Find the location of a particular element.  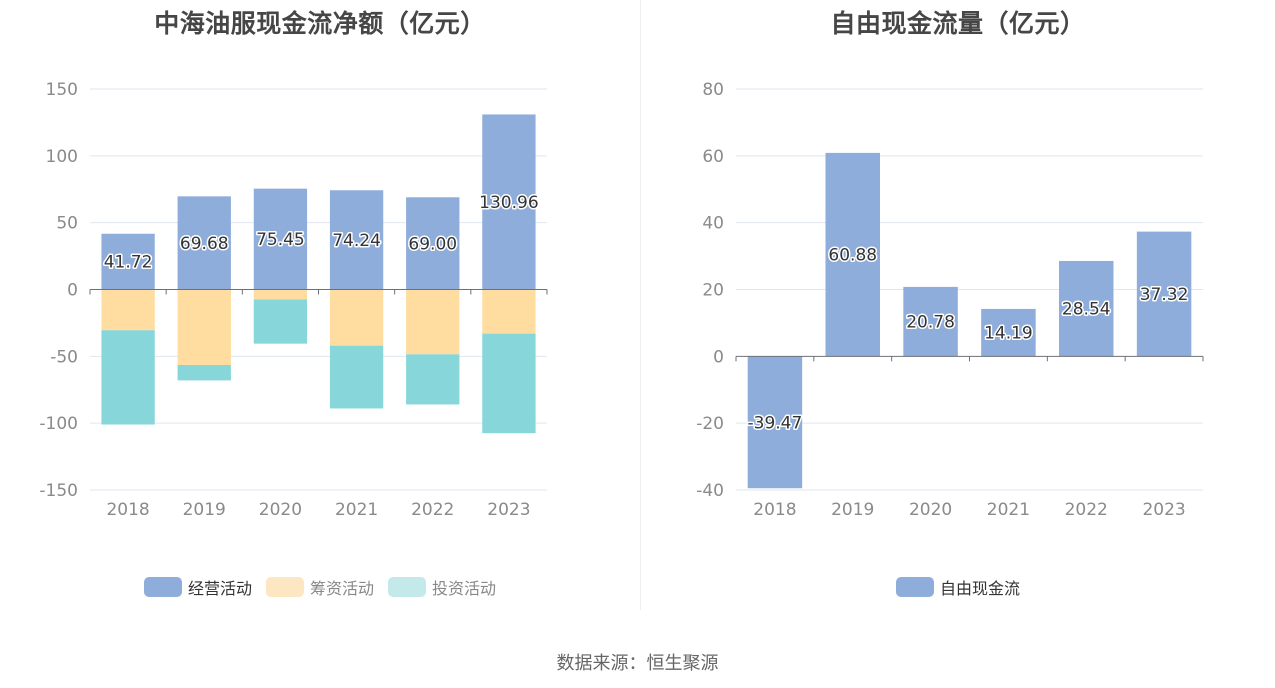

y-tick-label: 80 is located at coordinates (713, 90).